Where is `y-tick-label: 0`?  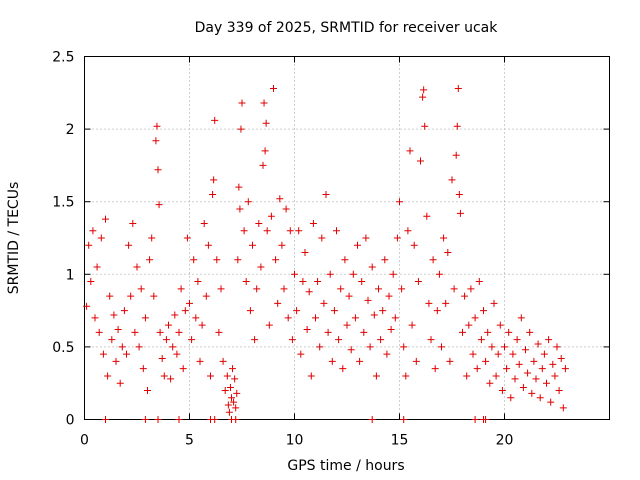
y-tick-label: 0 is located at coordinates (70, 421).